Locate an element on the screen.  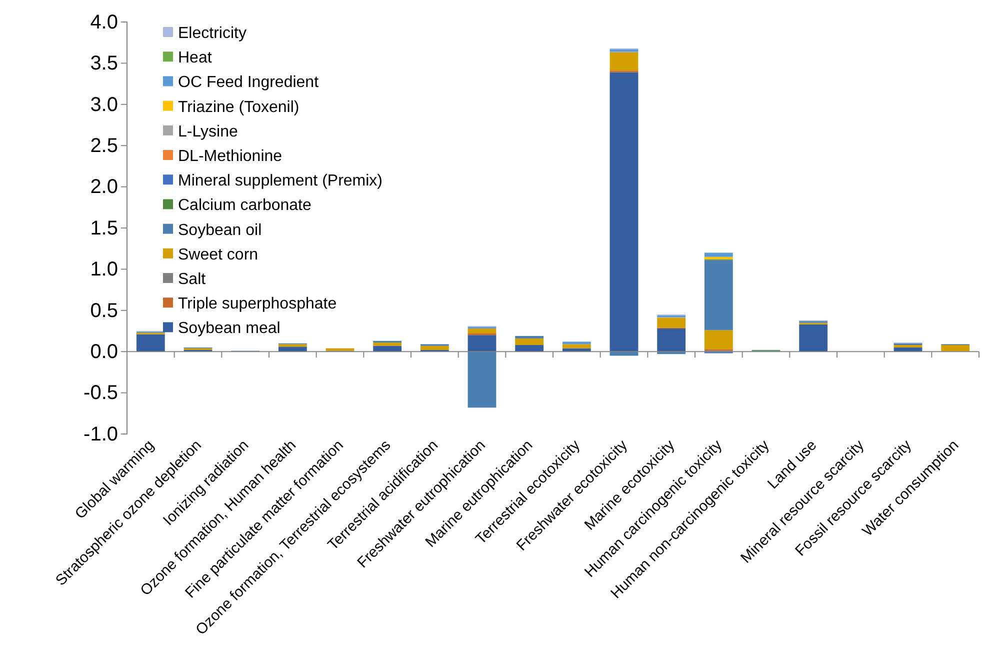
y-tick-label: 3.0 is located at coordinates (104, 105).